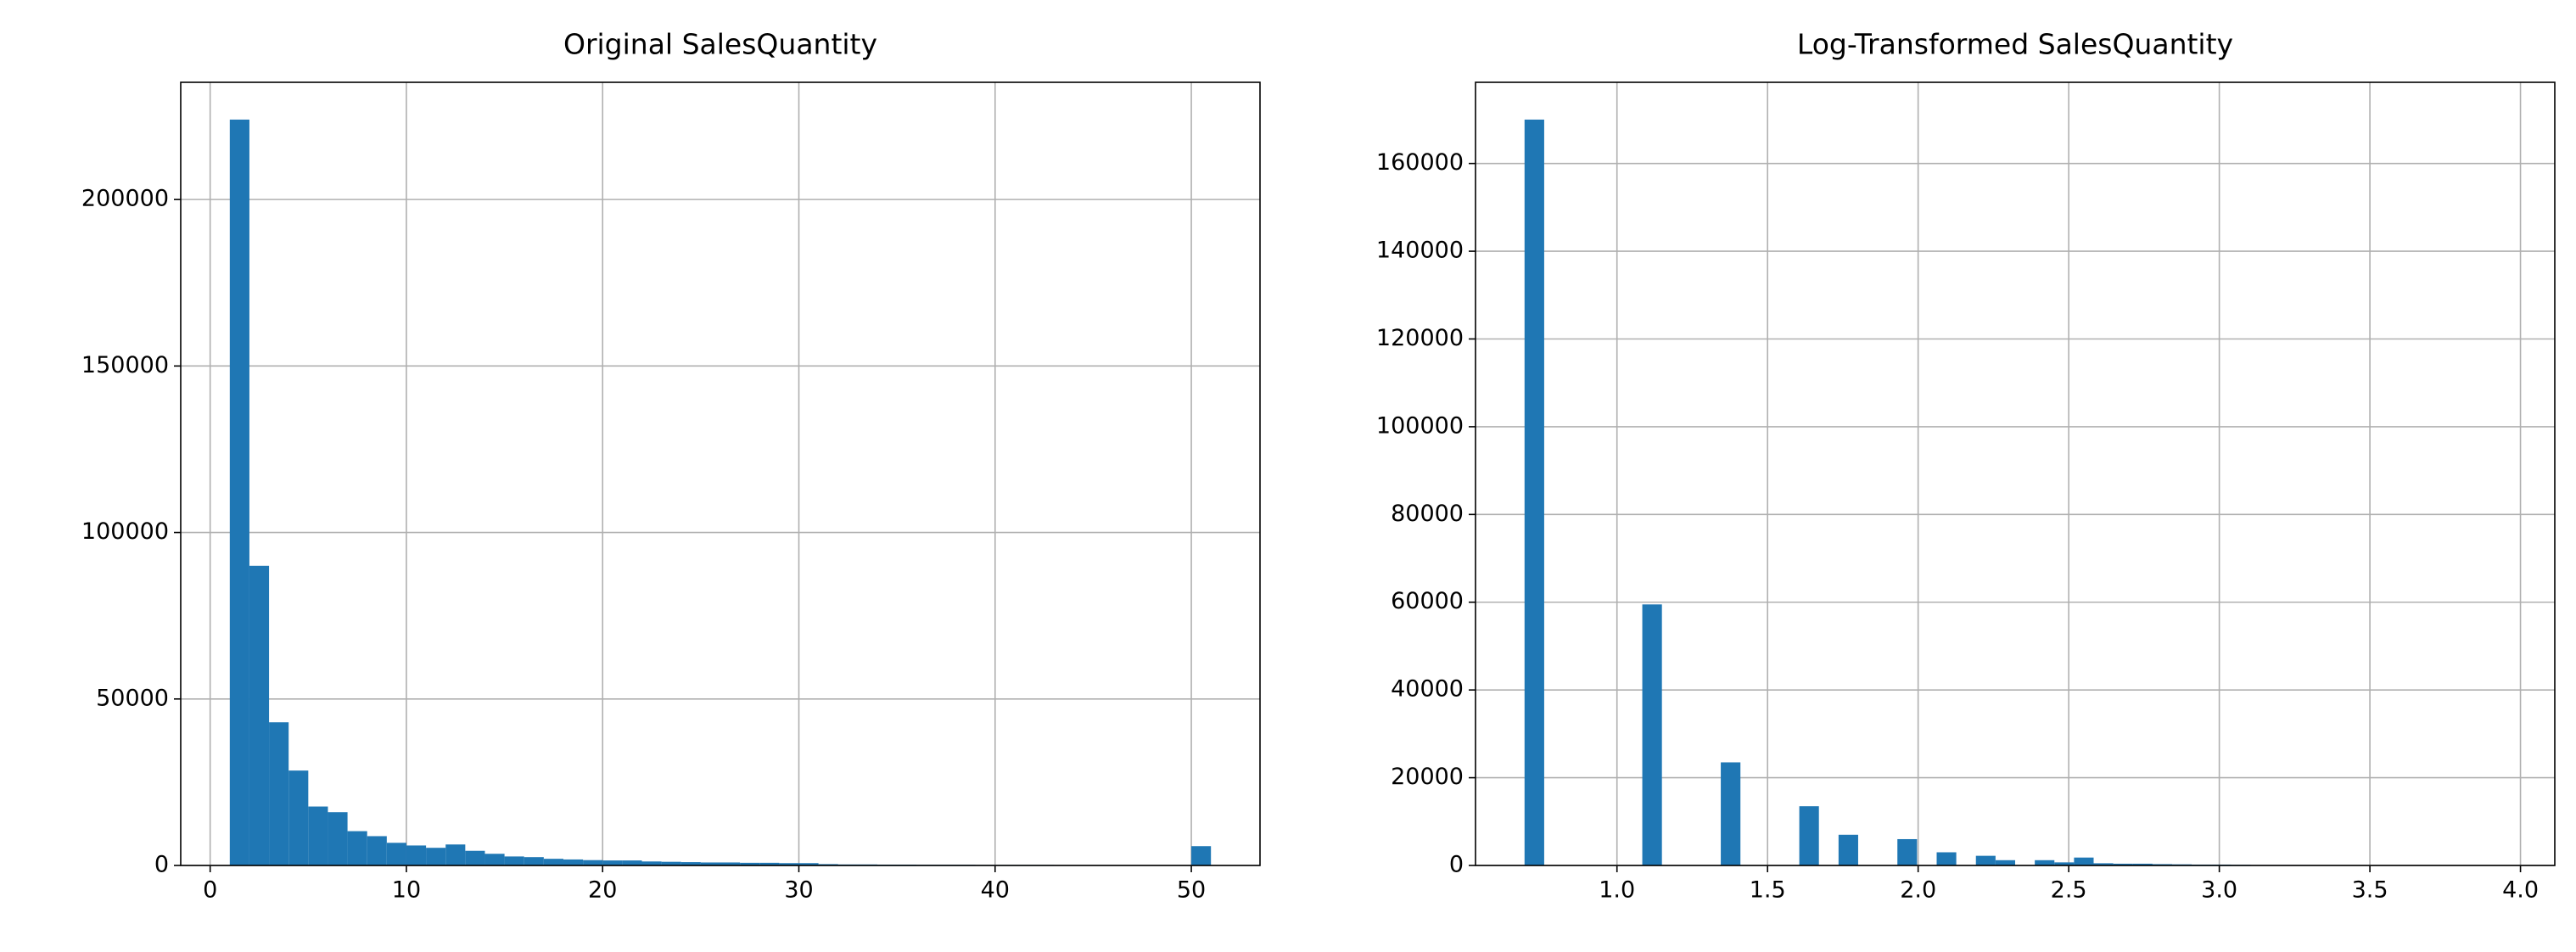 This screenshot has height=952, width=2576. I want to click on y-tick-label: 150000, so click(125, 365).